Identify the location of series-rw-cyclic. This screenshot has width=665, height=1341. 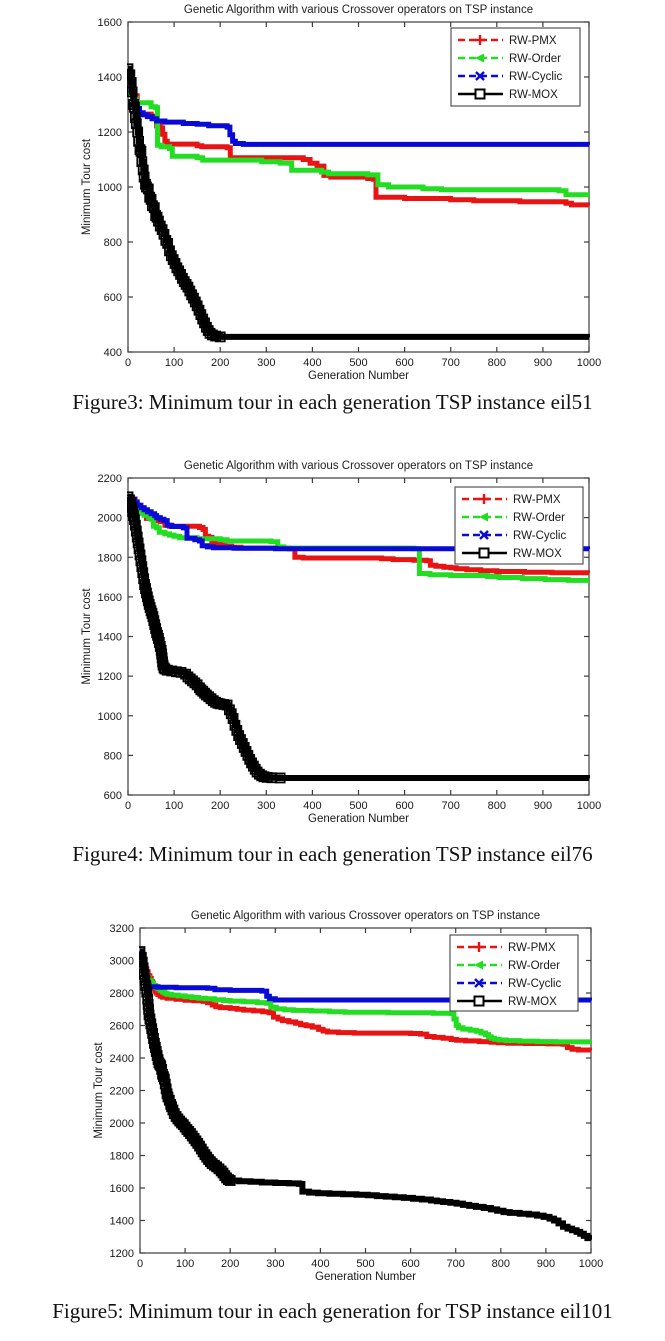
(359, 523).